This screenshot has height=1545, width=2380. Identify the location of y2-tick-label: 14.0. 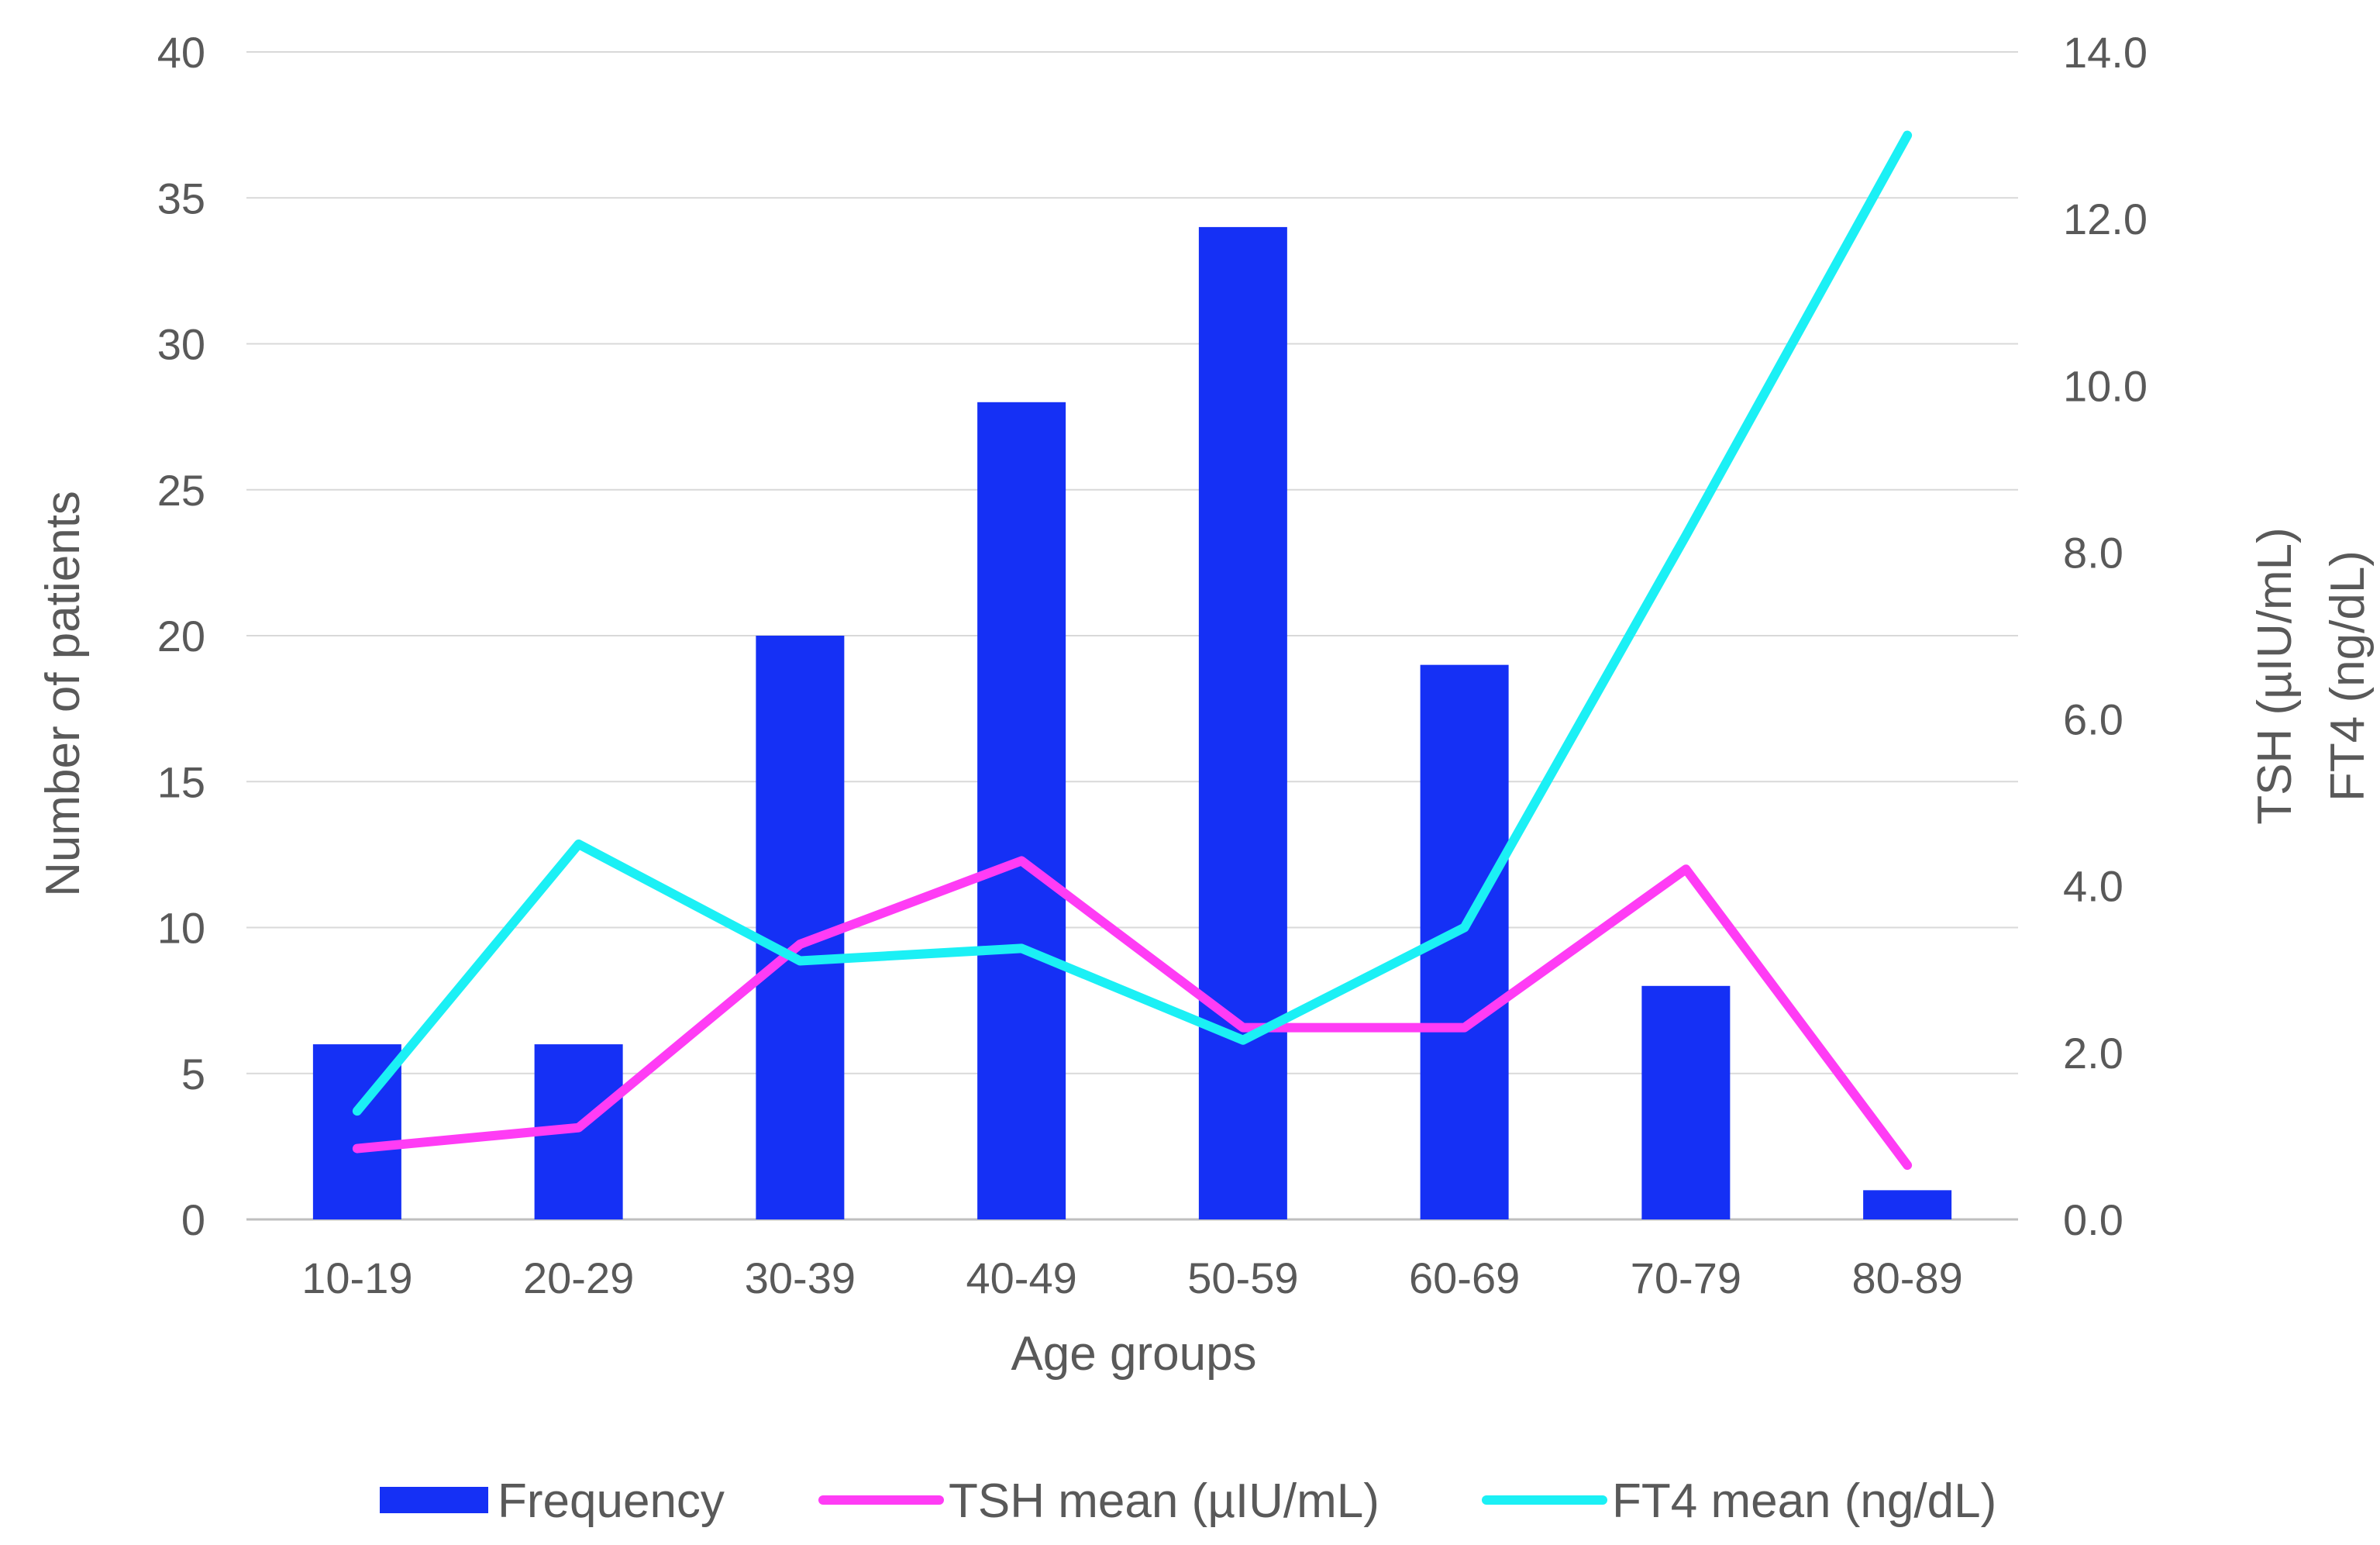
(2106, 53).